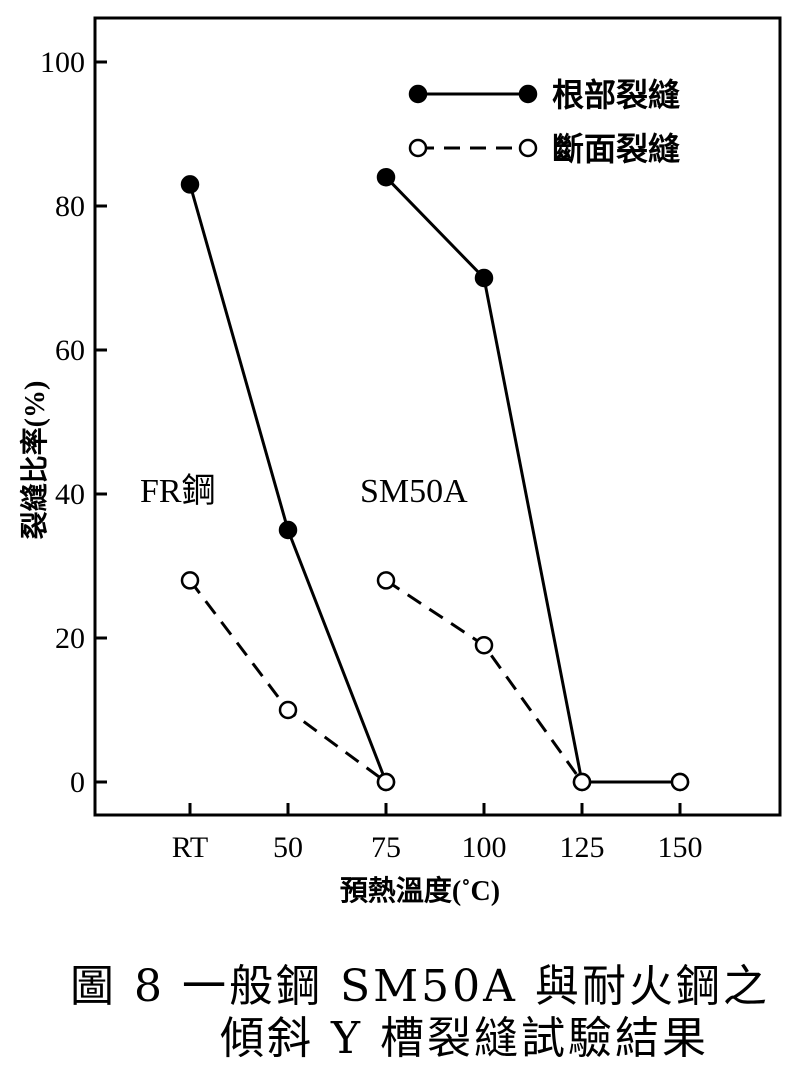  Describe the element at coordinates (414, 491) in the screenshot. I see `group-label-sm50a: SM50A` at that location.